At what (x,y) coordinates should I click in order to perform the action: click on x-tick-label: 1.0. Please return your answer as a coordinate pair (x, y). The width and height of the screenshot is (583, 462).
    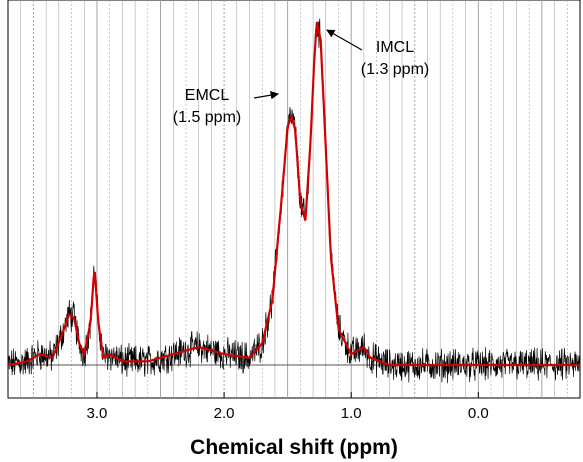
    Looking at the image, I should click on (351, 413).